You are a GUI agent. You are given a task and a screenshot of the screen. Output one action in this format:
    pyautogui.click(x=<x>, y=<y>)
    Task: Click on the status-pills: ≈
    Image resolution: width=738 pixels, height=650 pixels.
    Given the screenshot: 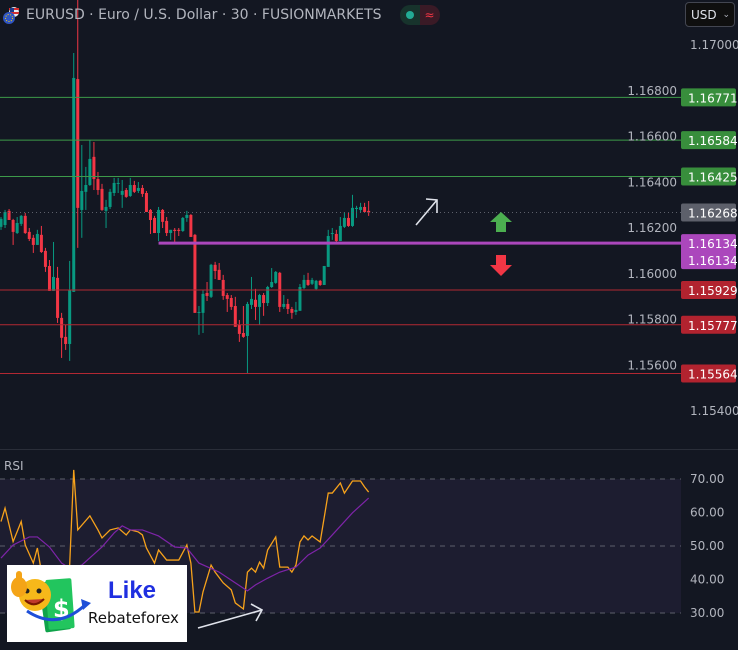 What is the action you would take?
    pyautogui.click(x=419, y=15)
    